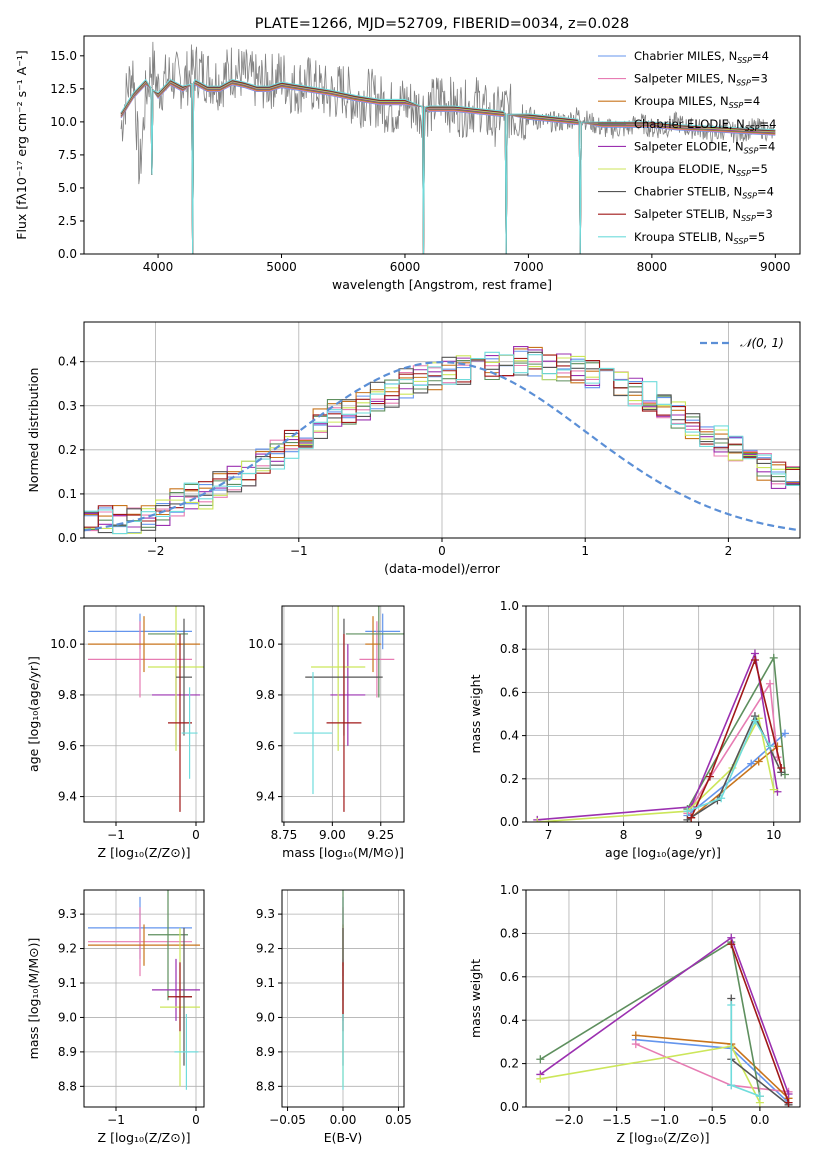 This screenshot has height=1170, width=819. What do you see at coordinates (180, 722) in the screenshot?
I see `point-salpeter-stelib` at bounding box center [180, 722].